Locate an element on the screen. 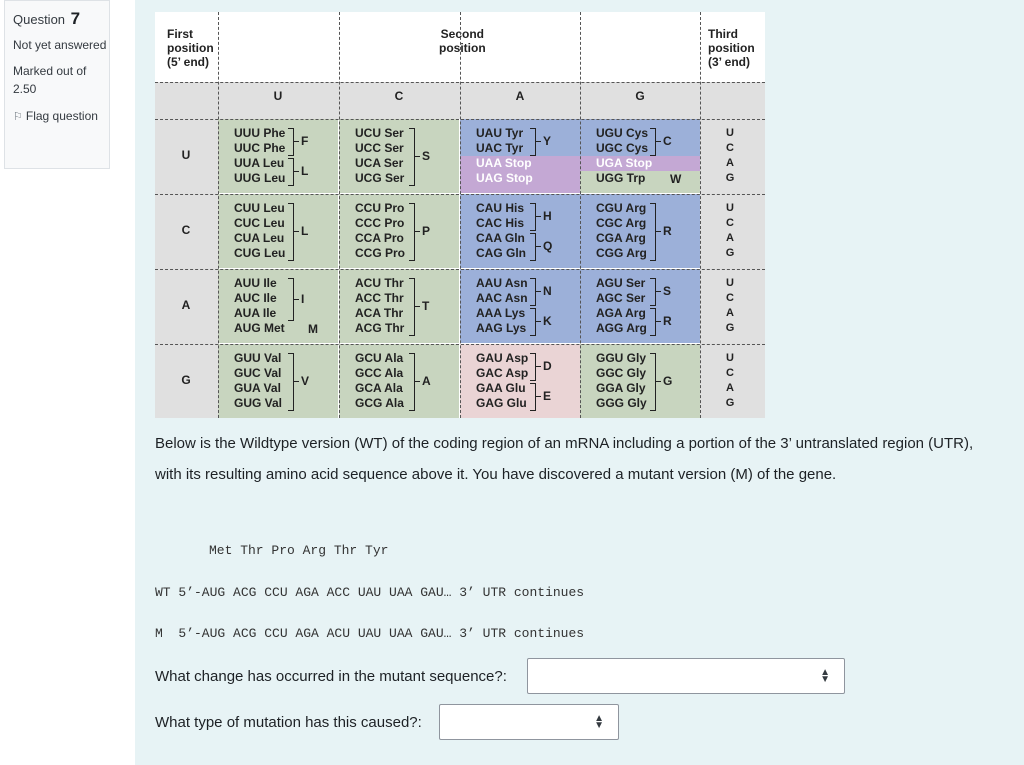 The width and height of the screenshot is (1024, 765). amino-acid-letter: V is located at coordinates (305, 381).